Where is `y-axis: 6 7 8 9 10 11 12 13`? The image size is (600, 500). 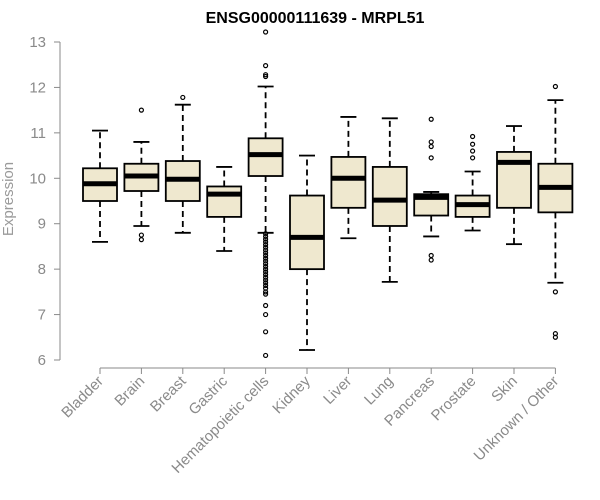
y-axis: 6 7 8 9 10 11 12 13 is located at coordinates (45, 201).